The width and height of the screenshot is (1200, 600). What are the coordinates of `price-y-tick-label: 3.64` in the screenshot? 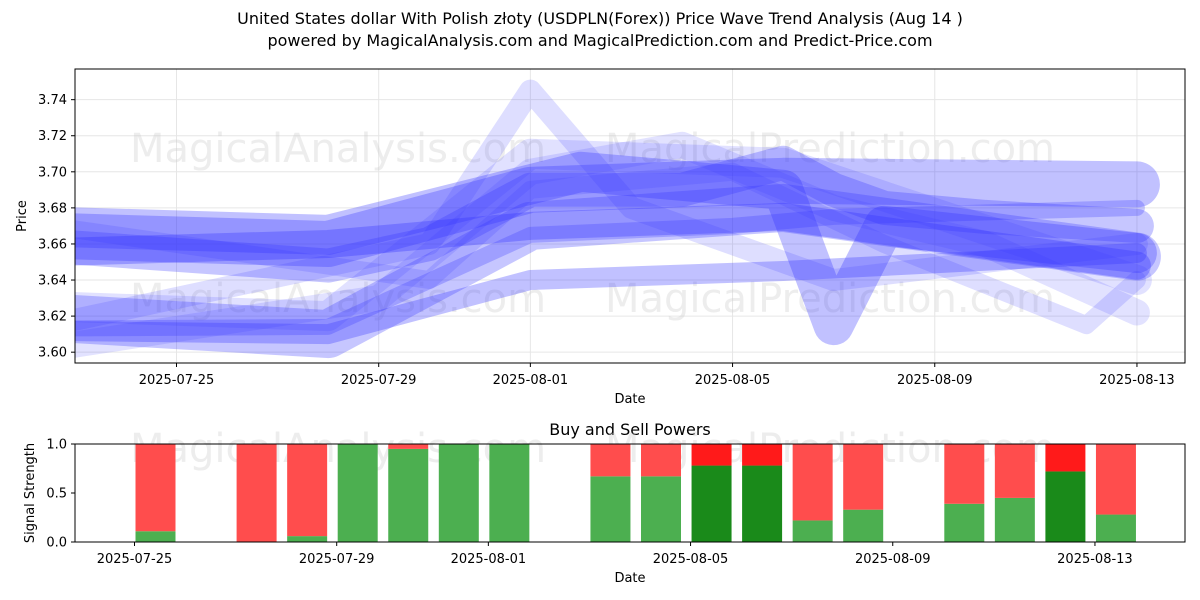 It's located at (52, 281).